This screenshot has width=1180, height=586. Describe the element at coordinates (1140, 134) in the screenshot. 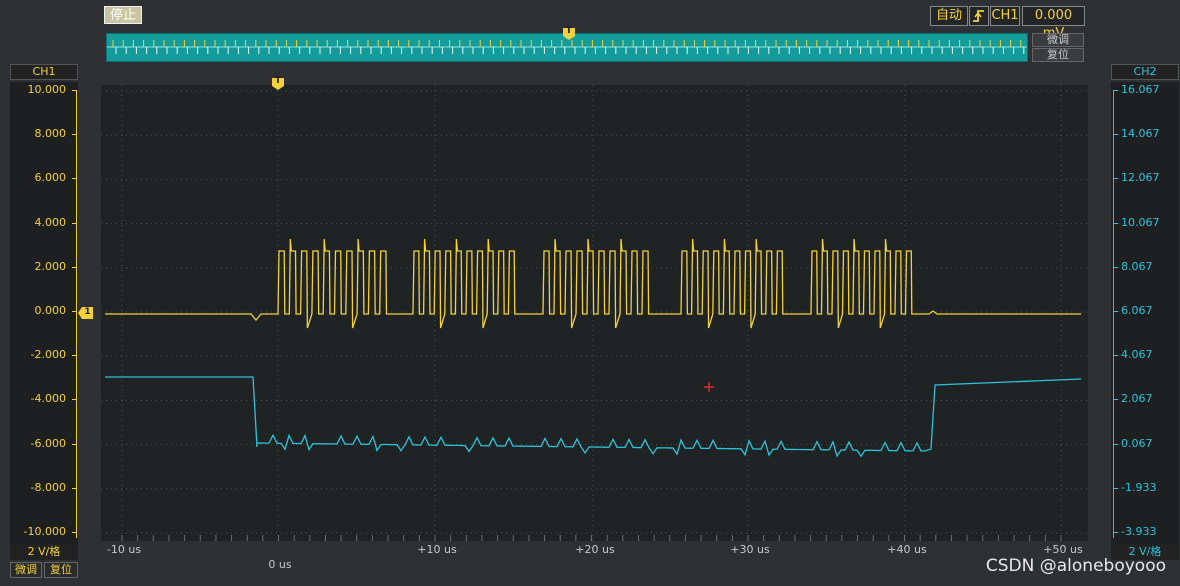

I see `ch2-tick-label: 14.067` at that location.